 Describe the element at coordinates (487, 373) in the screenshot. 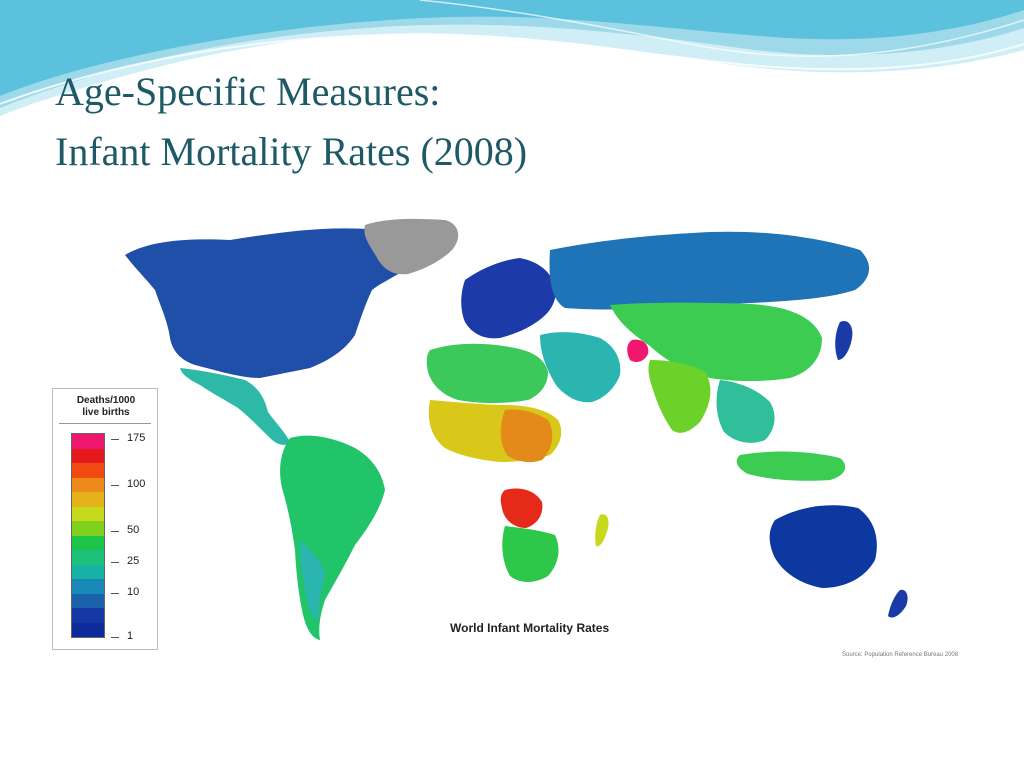

I see `region-north-africa` at that location.